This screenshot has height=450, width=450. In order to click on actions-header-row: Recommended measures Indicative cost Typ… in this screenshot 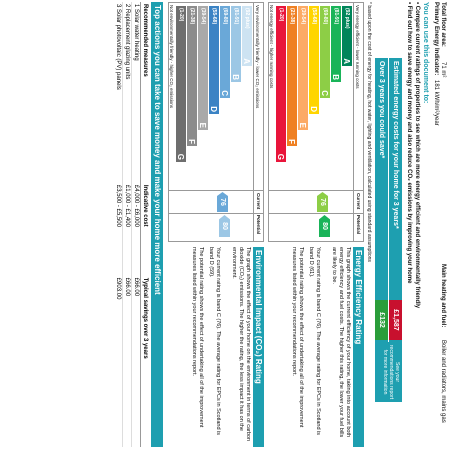, I will do `click(144, 224)`.